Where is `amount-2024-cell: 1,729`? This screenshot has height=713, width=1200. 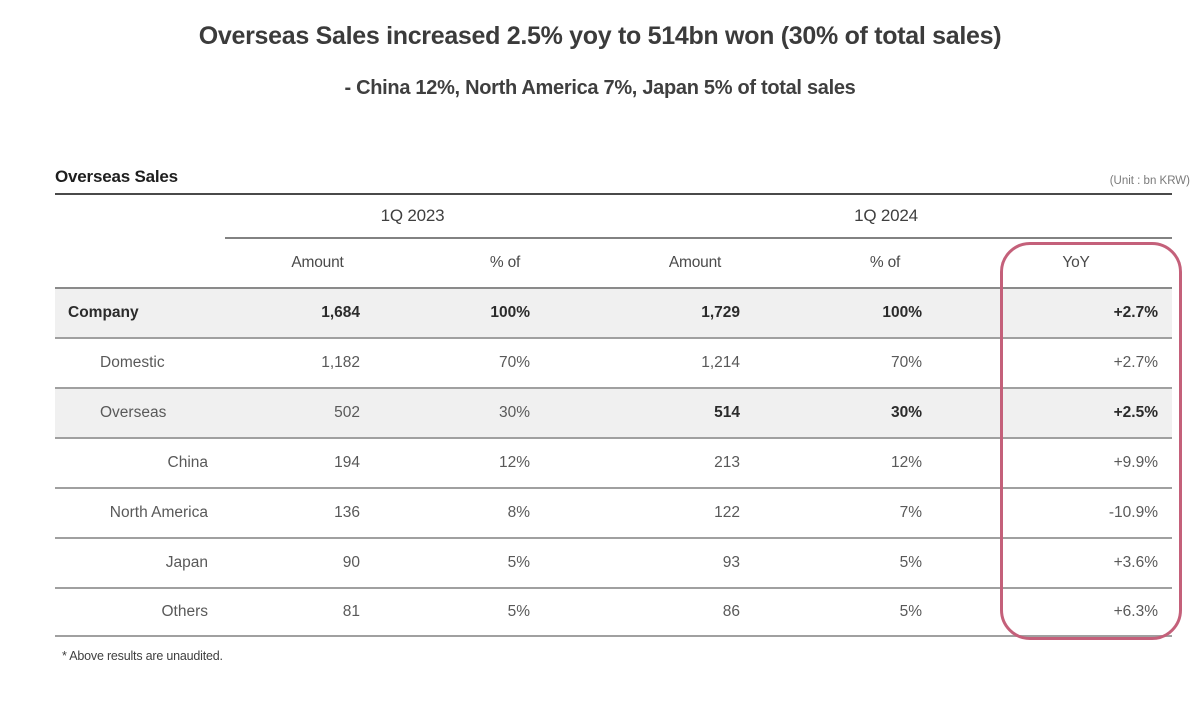 amount-2024-cell: 1,729 is located at coordinates (720, 312).